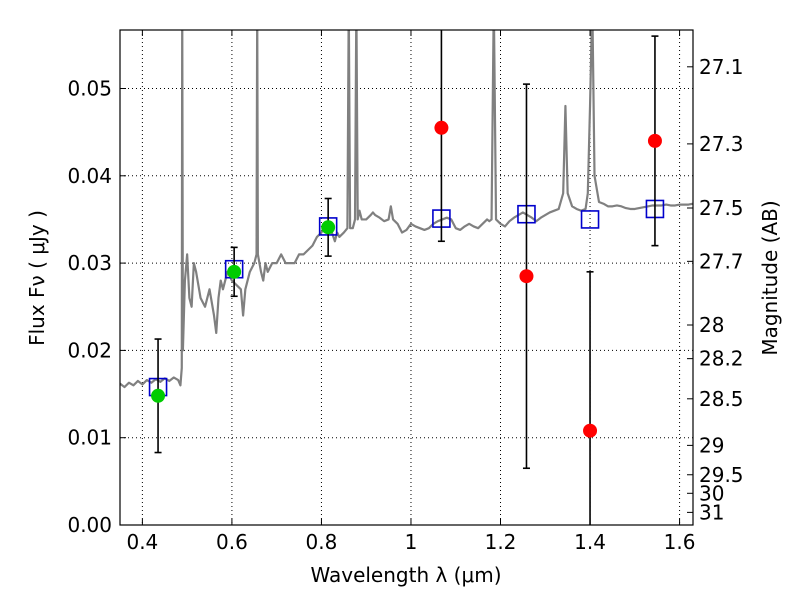  What do you see at coordinates (711, 325) in the screenshot?
I see `right-tick-label: 28` at bounding box center [711, 325].